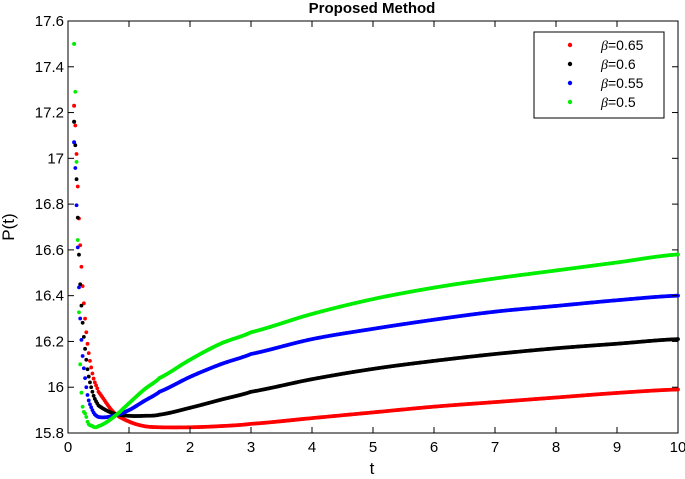 Image resolution: width=685 pixels, height=479 pixels. I want to click on y-tick-label: 15.8, so click(49, 433).